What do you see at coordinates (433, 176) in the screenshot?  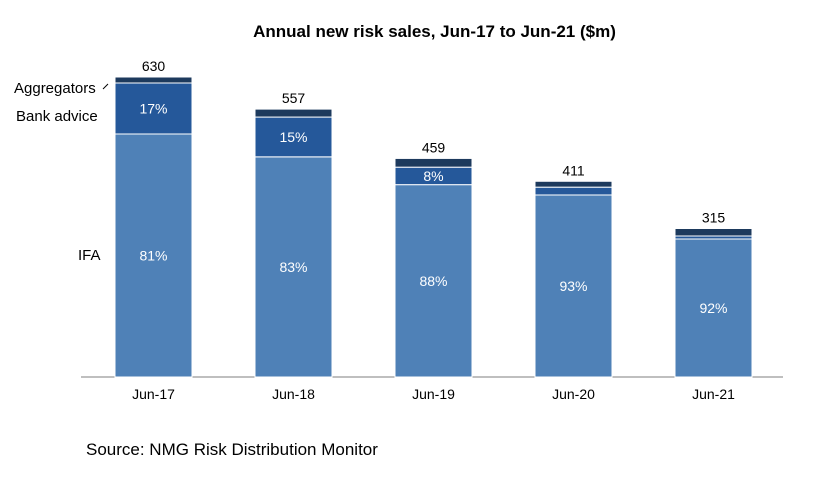 I see `data-label-bank-advice-jun-19: 8%` at bounding box center [433, 176].